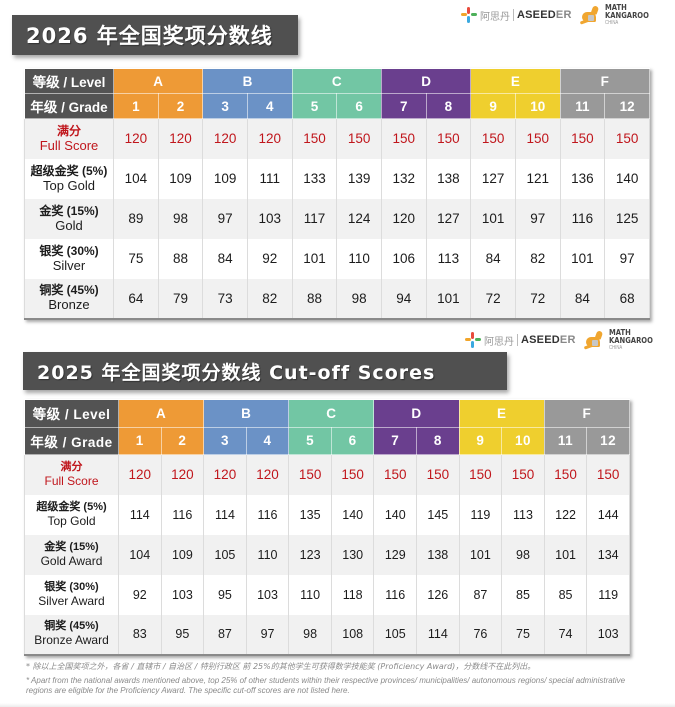 Image resolution: width=675 pixels, height=707 pixels. What do you see at coordinates (161, 413) in the screenshot?
I see `level-a: A` at bounding box center [161, 413].